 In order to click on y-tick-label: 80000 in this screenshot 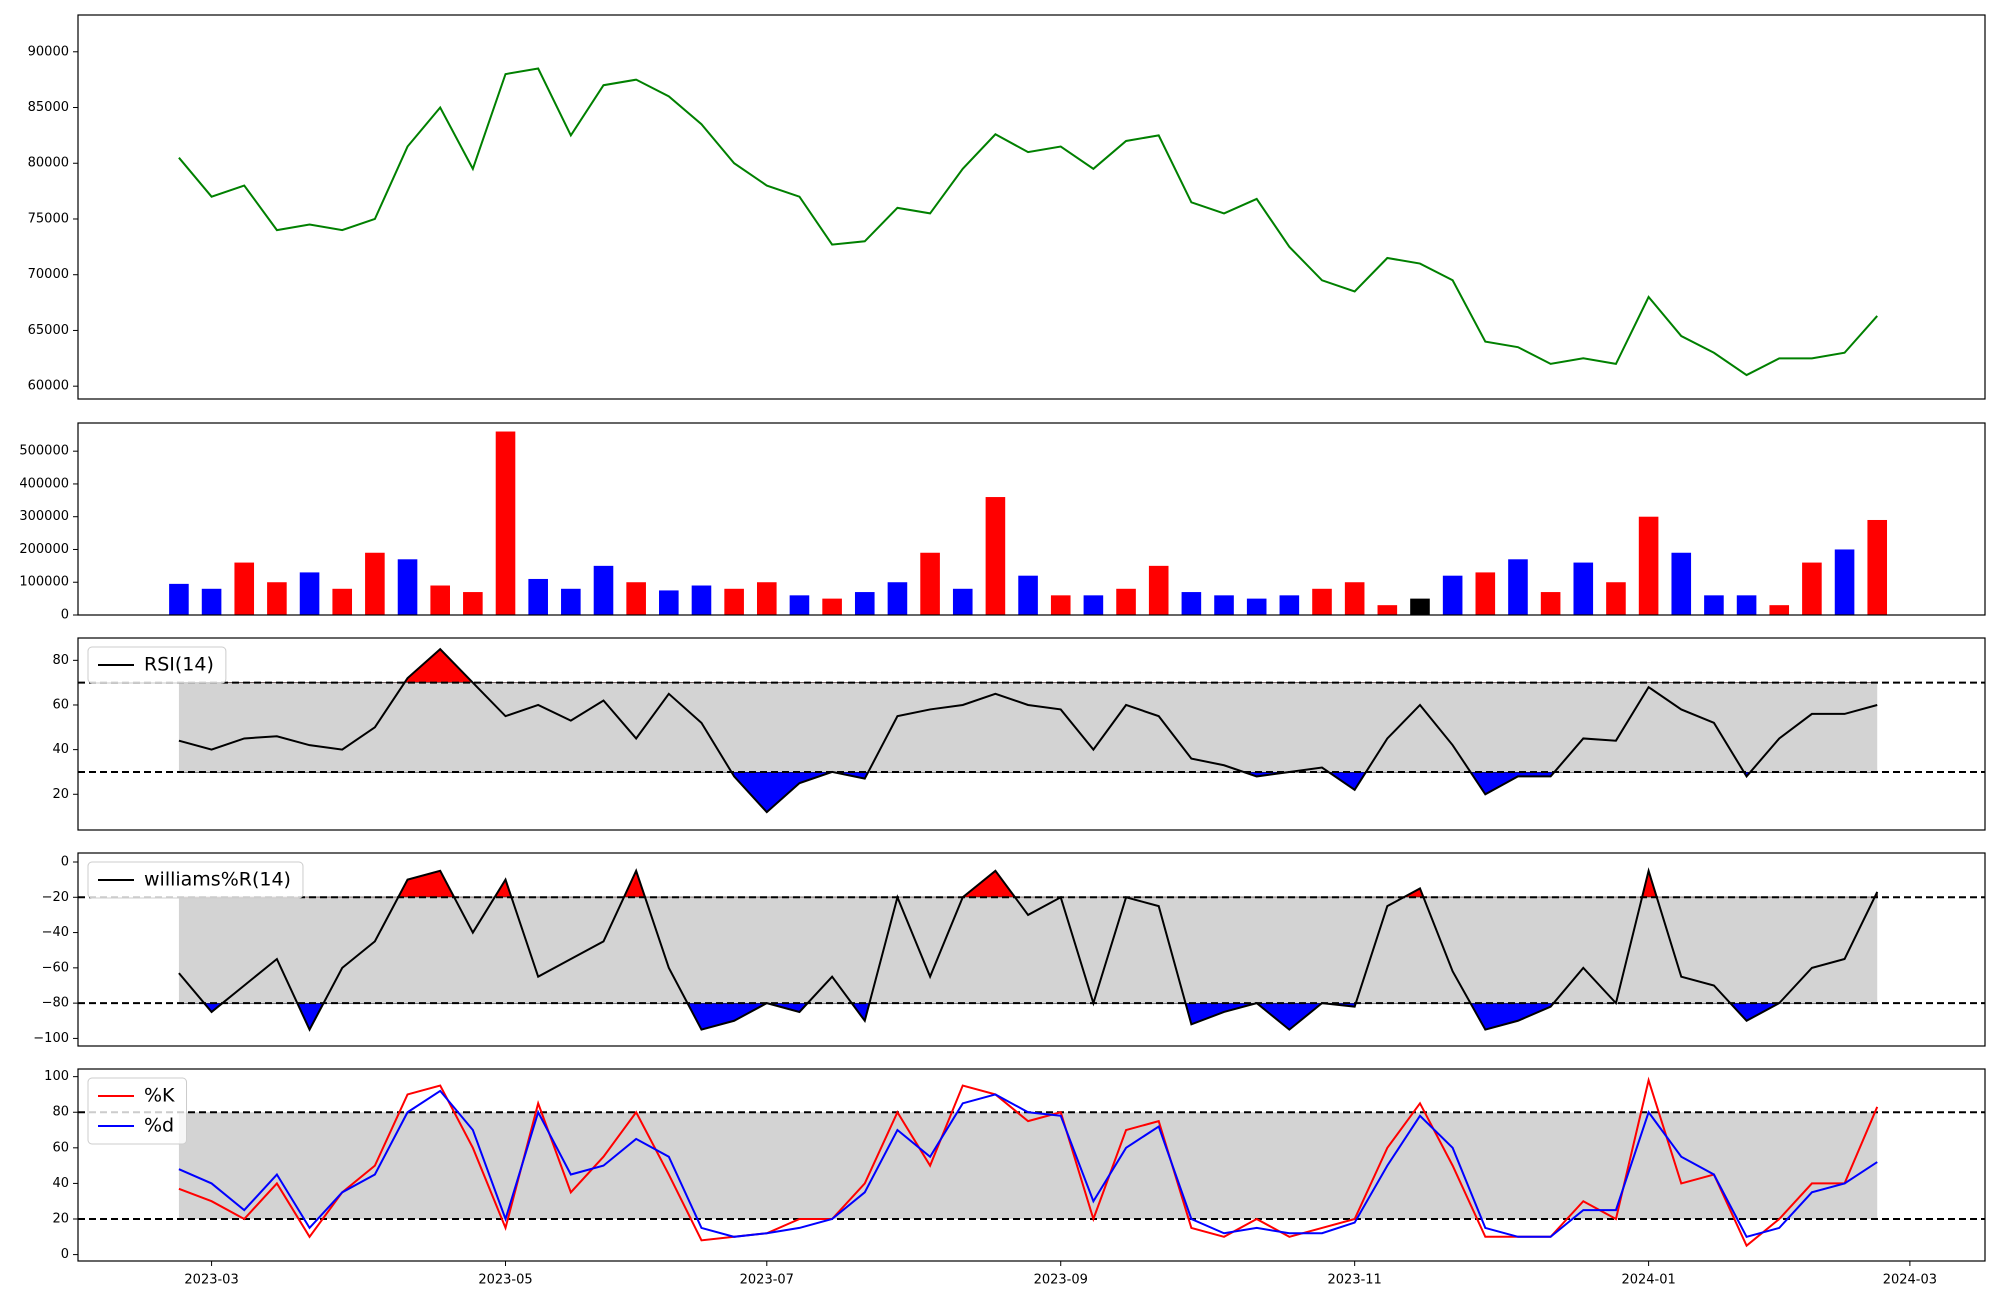, I will do `click(48, 163)`.